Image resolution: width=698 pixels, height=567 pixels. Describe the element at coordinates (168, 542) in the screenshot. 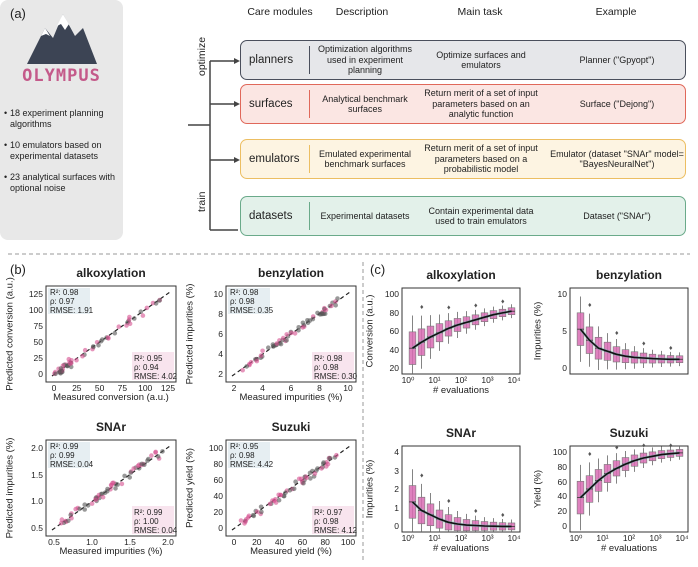

I see `x-tick-label: 2.0` at that location.